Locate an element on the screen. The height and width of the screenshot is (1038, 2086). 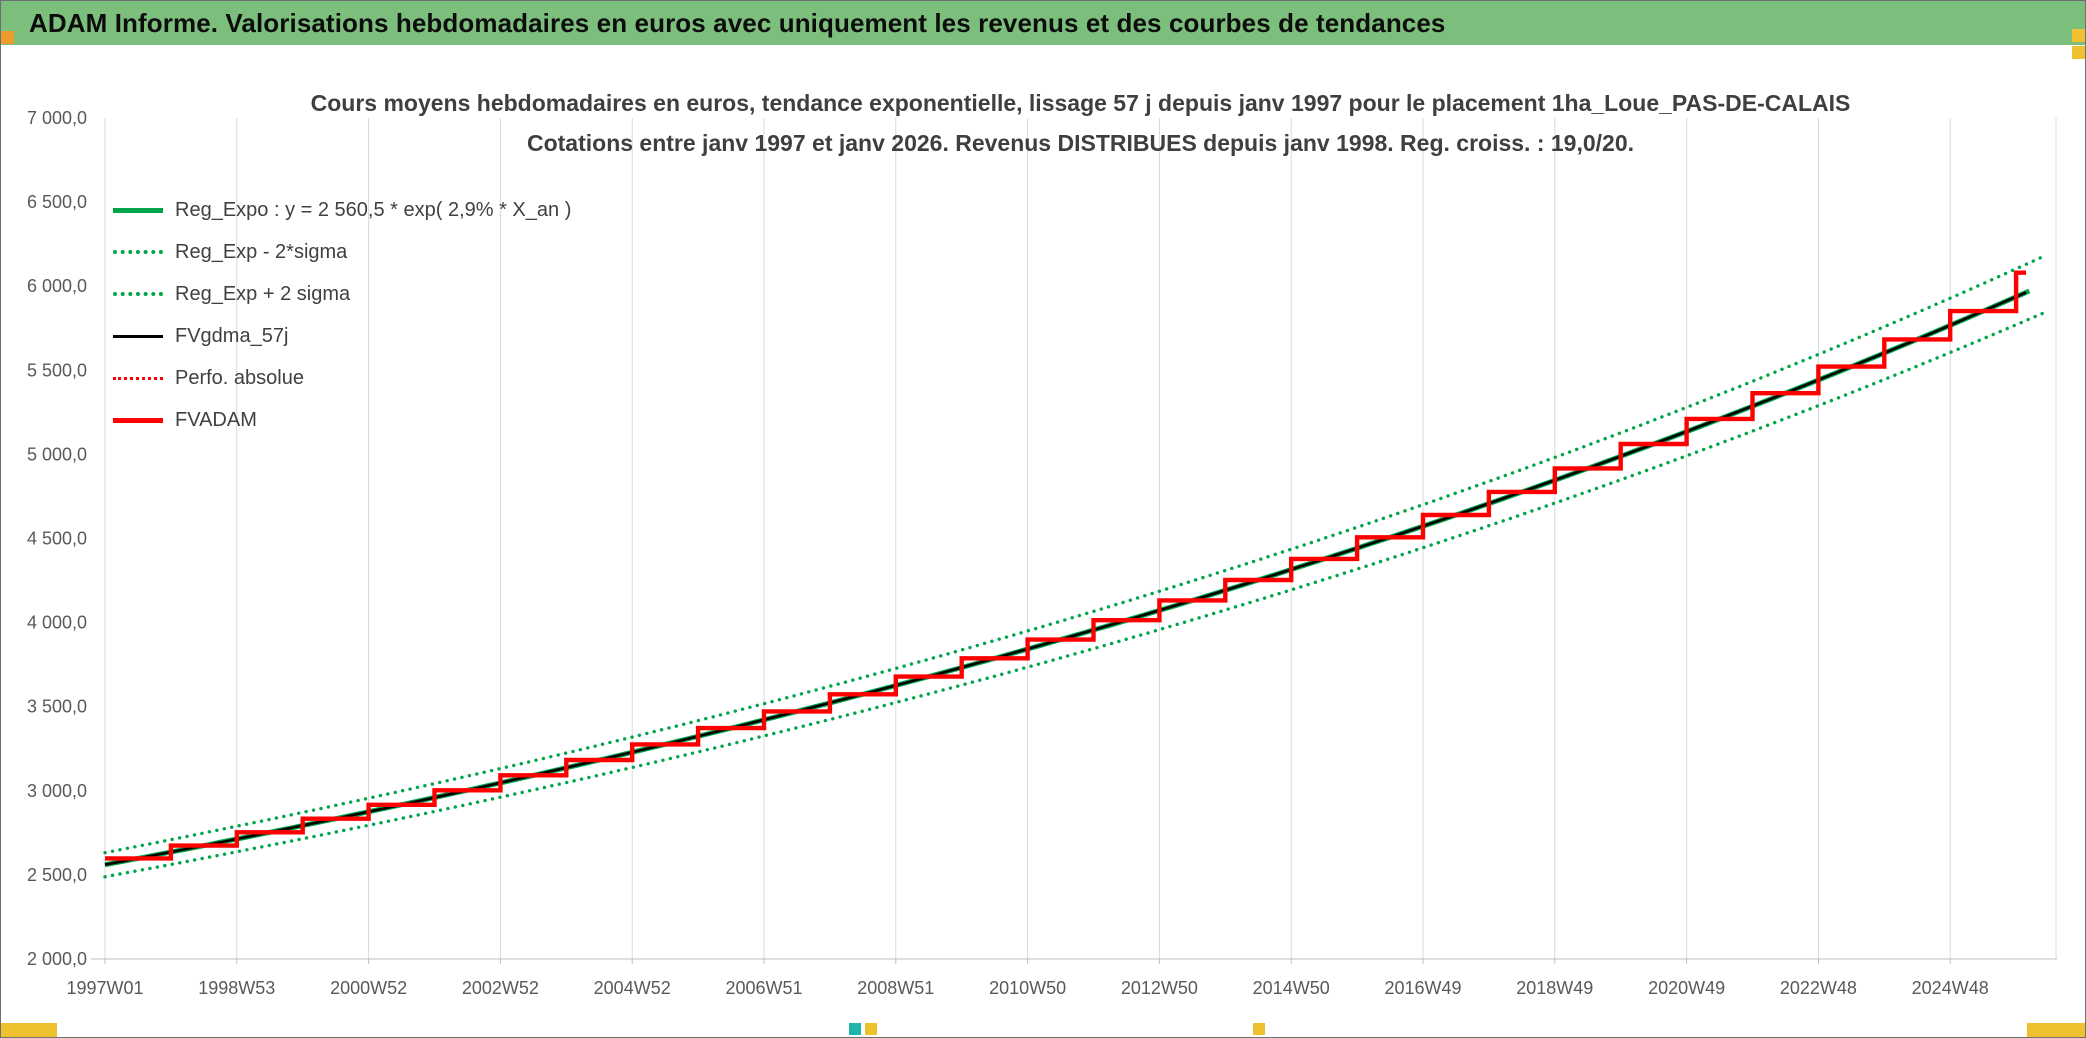
x-tick-label: 1997W01 is located at coordinates (104, 988).